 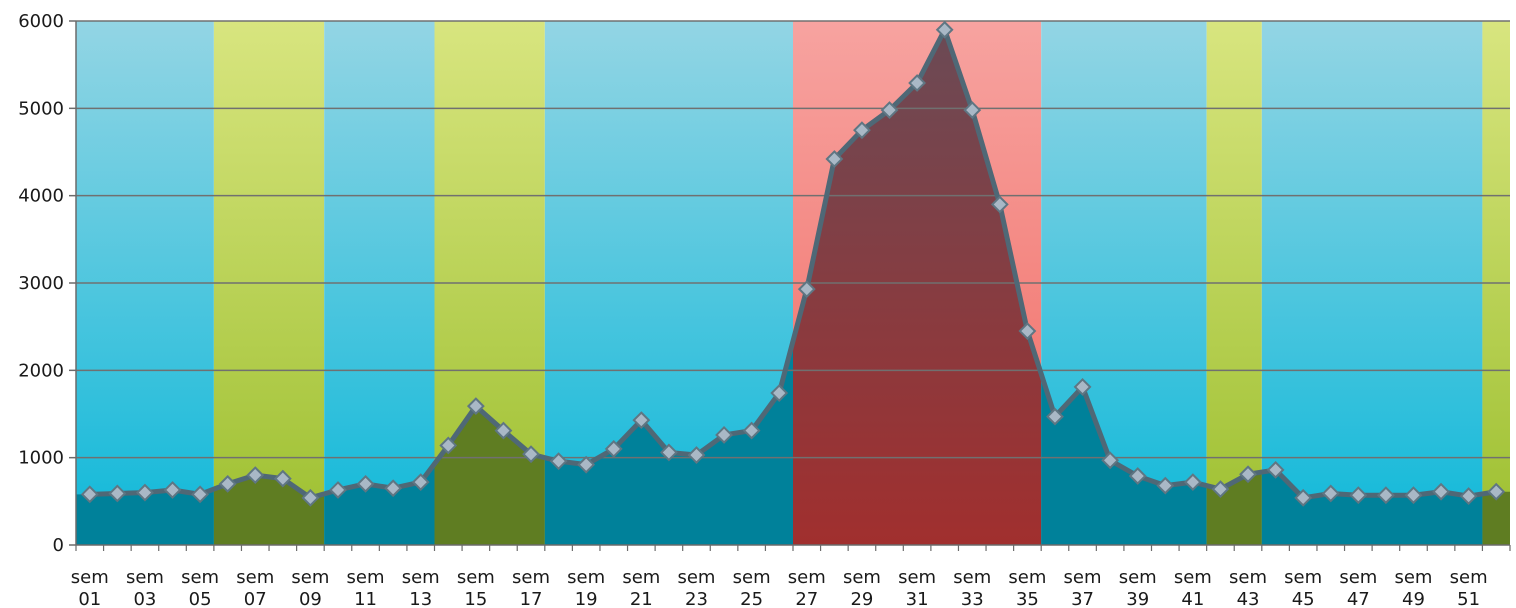 I want to click on x-tick-label: sem 29, so click(x=862, y=587).